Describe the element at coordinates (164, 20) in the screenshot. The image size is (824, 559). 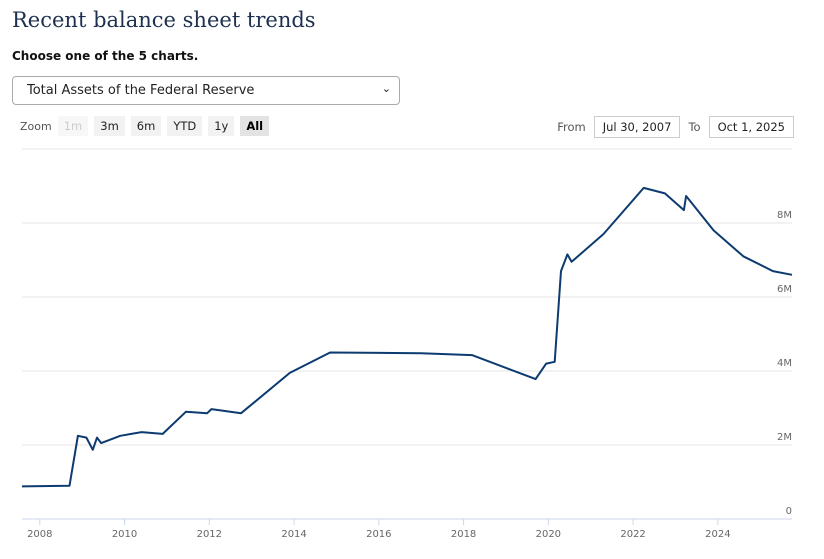
I see `page-title: Recent balance sheet trends` at that location.